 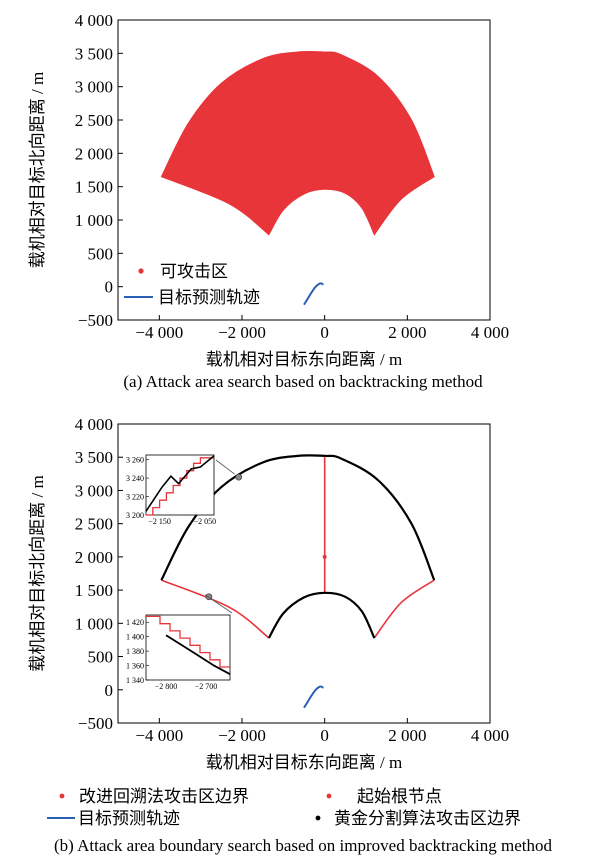 What do you see at coordinates (242, 332) in the screenshot?
I see `a-xtick-label: −2 000` at bounding box center [242, 332].